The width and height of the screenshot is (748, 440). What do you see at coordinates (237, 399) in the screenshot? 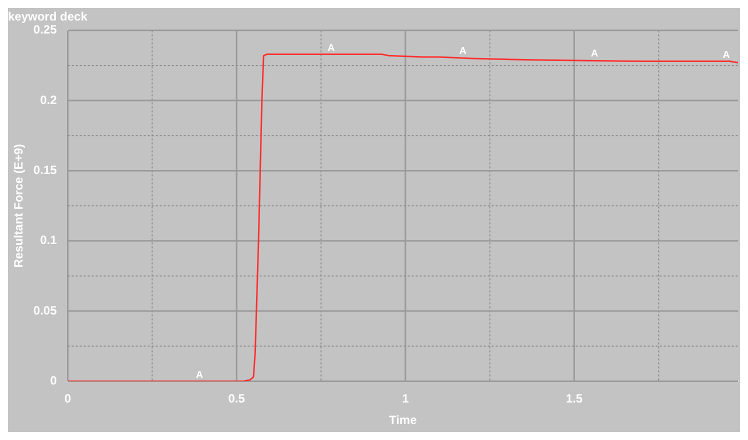
I see `x-tick-label: 0.5` at bounding box center [237, 399].